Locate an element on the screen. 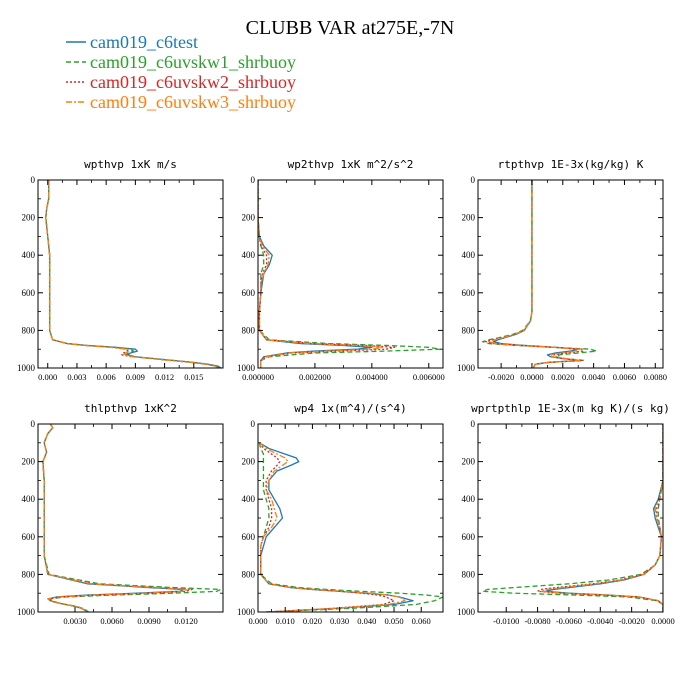 The width and height of the screenshot is (700, 700). legend-entry: cam019_c6uvskw1_shrbuoy is located at coordinates (181, 62).